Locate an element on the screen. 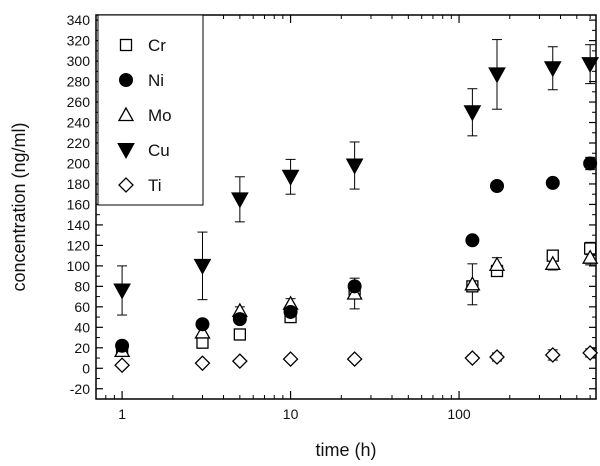 The width and height of the screenshot is (600, 466). legend-label-mo: Mo is located at coordinates (160, 115).